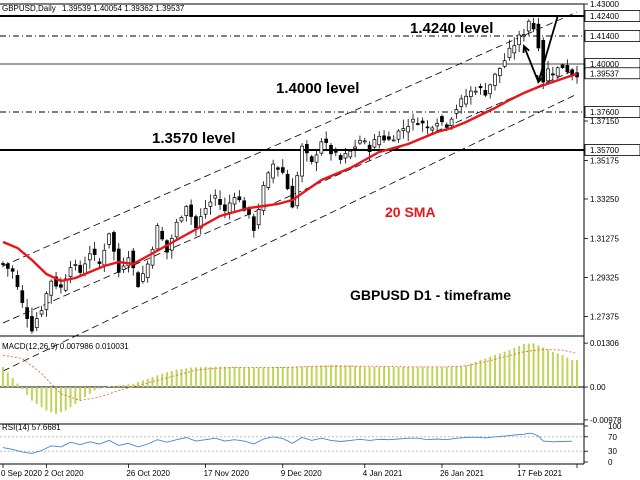 This screenshot has width=640, height=480. Describe the element at coordinates (410, 212) in the screenshot. I see `sma-20-label: 20 SMA` at that location.